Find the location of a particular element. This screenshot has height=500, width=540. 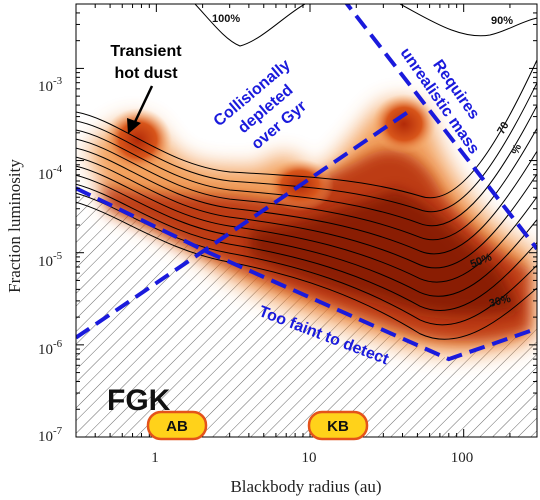

y-tick-labels: 10⁻⁷ 10⁻⁶ 10⁻⁵ 10⁻⁴ 10⁻³ is located at coordinates (50, 260).